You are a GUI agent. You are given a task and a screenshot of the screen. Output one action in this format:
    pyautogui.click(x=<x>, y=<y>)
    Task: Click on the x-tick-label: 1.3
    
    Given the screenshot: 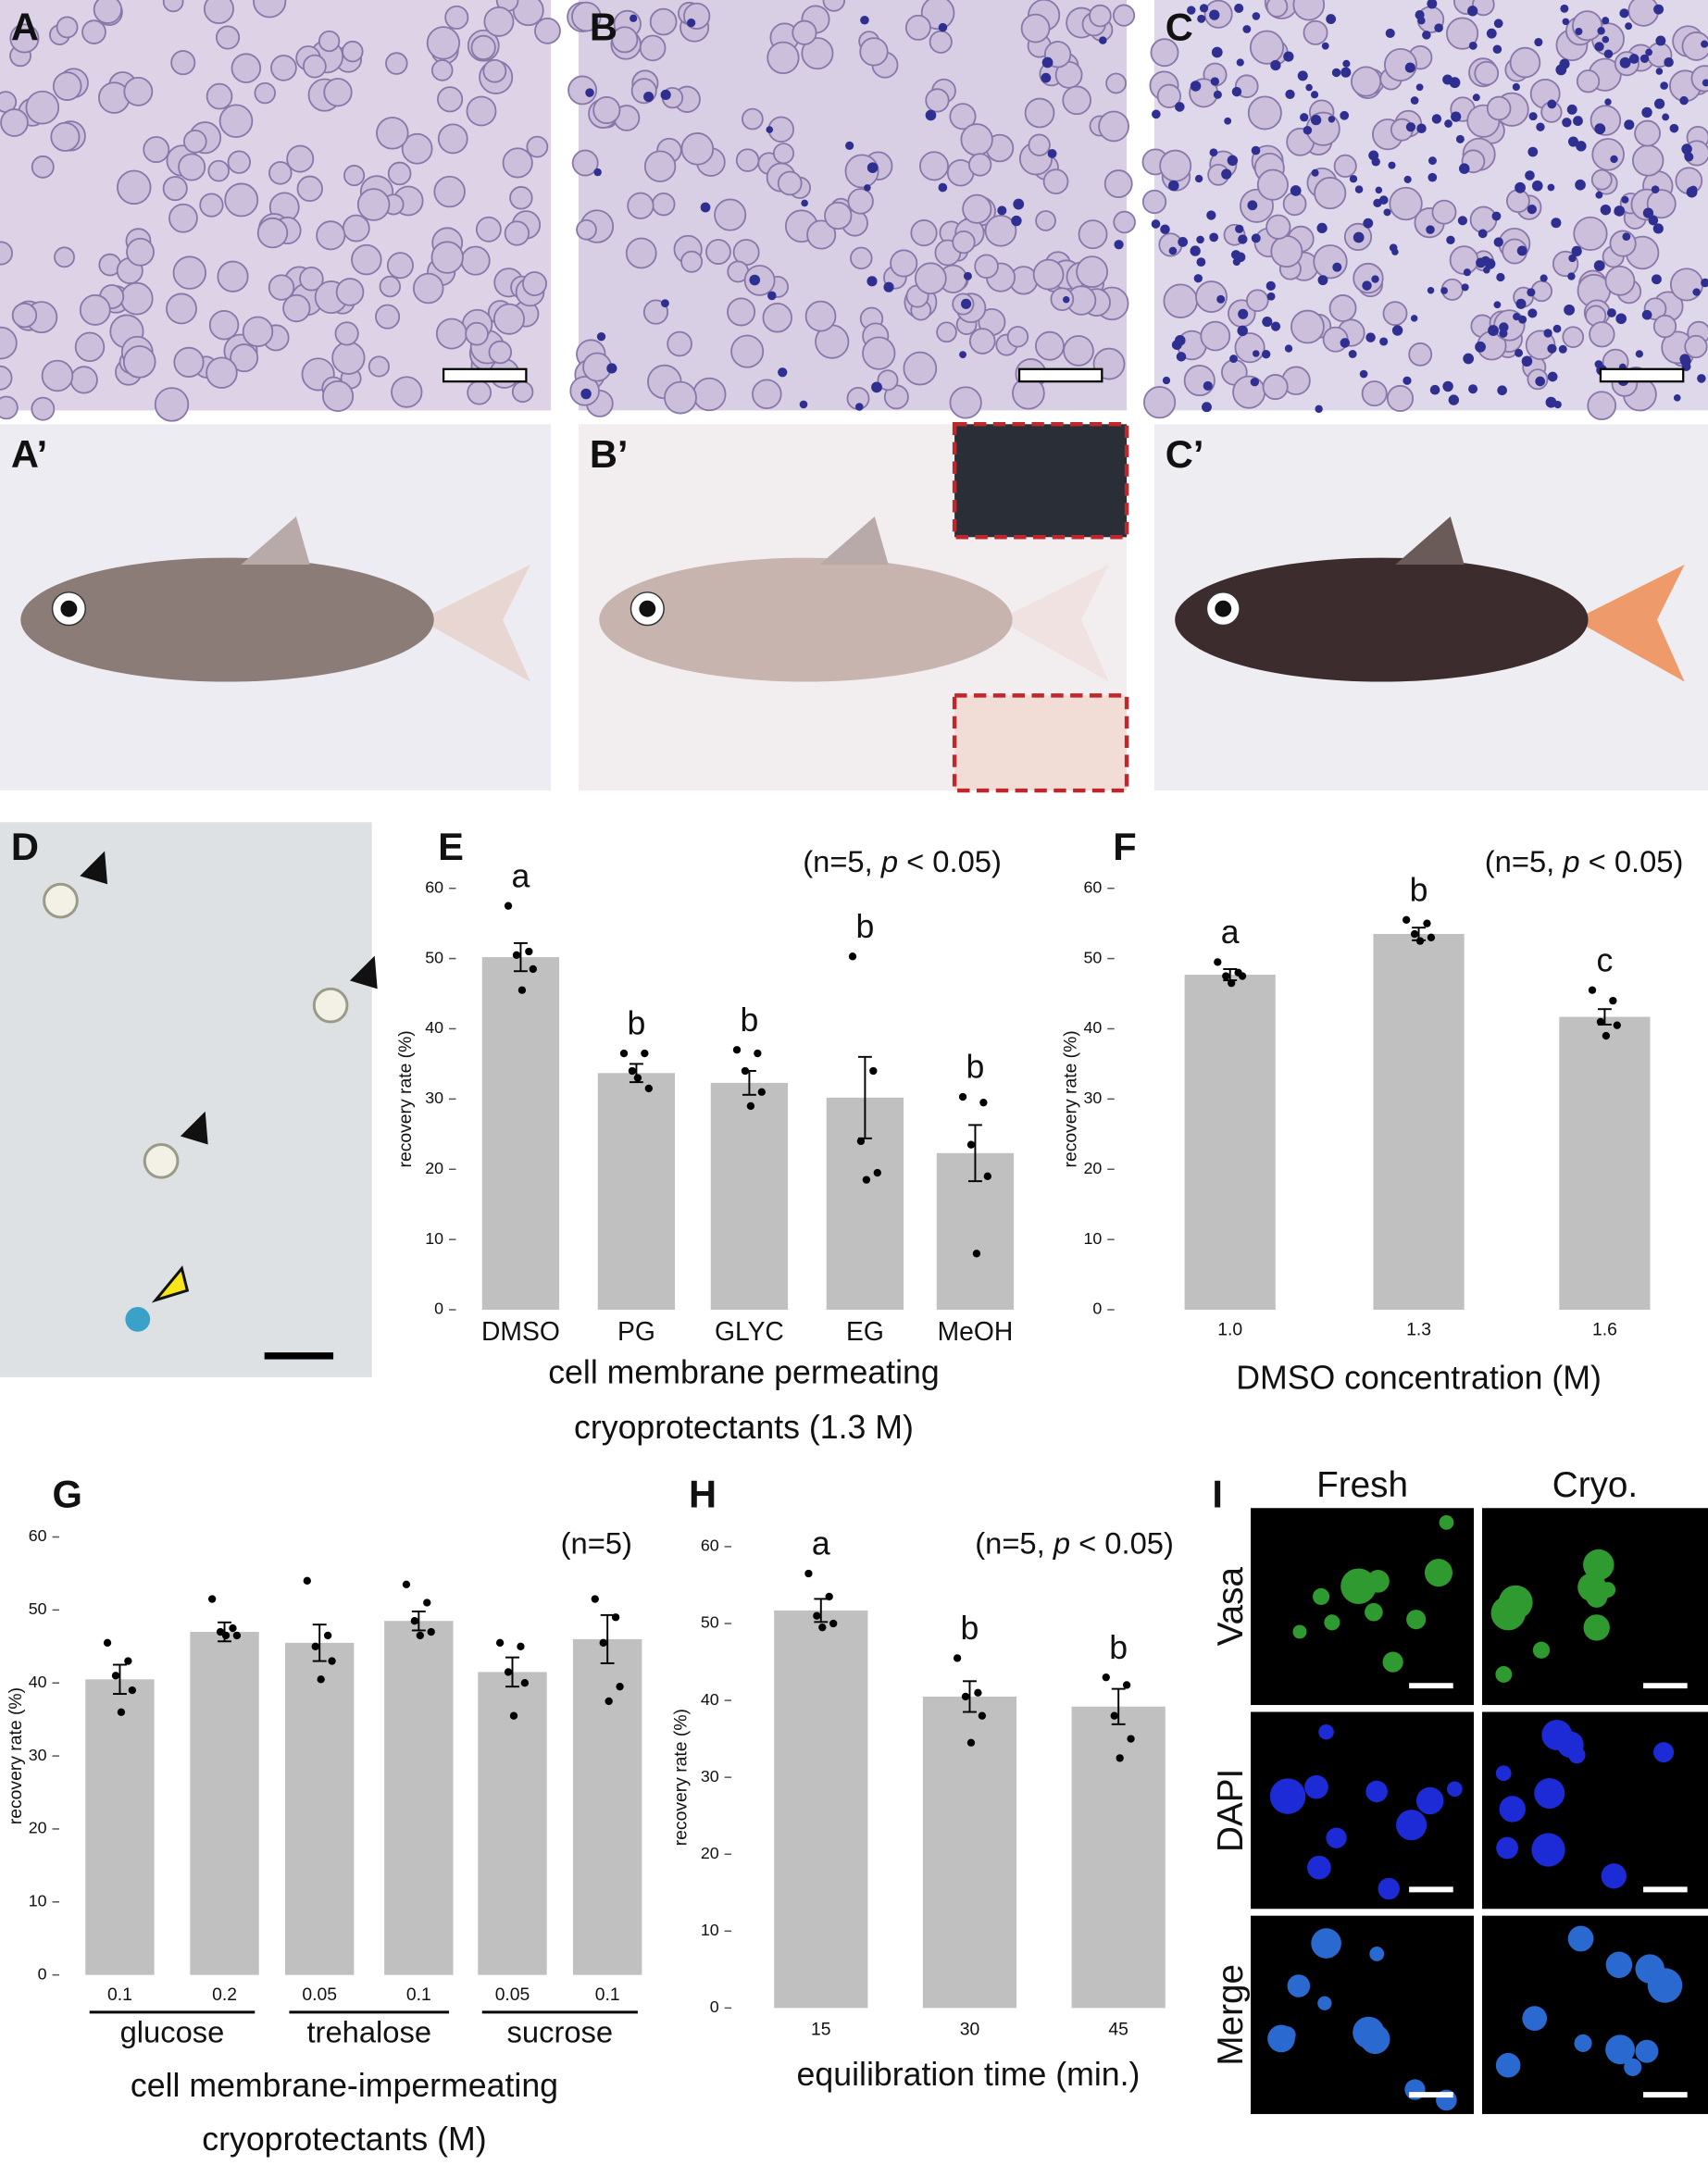 What is the action you would take?
    pyautogui.click(x=1418, y=1329)
    